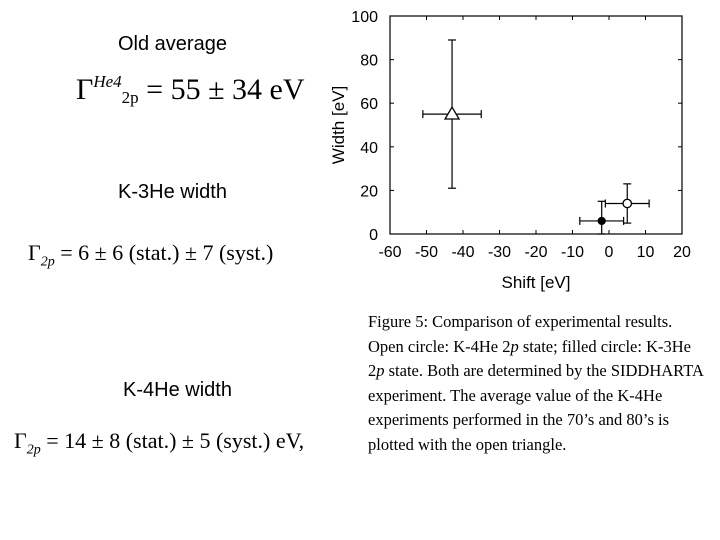  What do you see at coordinates (225, 89) in the screenshot?
I see `formula-value: = 55 ± 34 eV` at bounding box center [225, 89].